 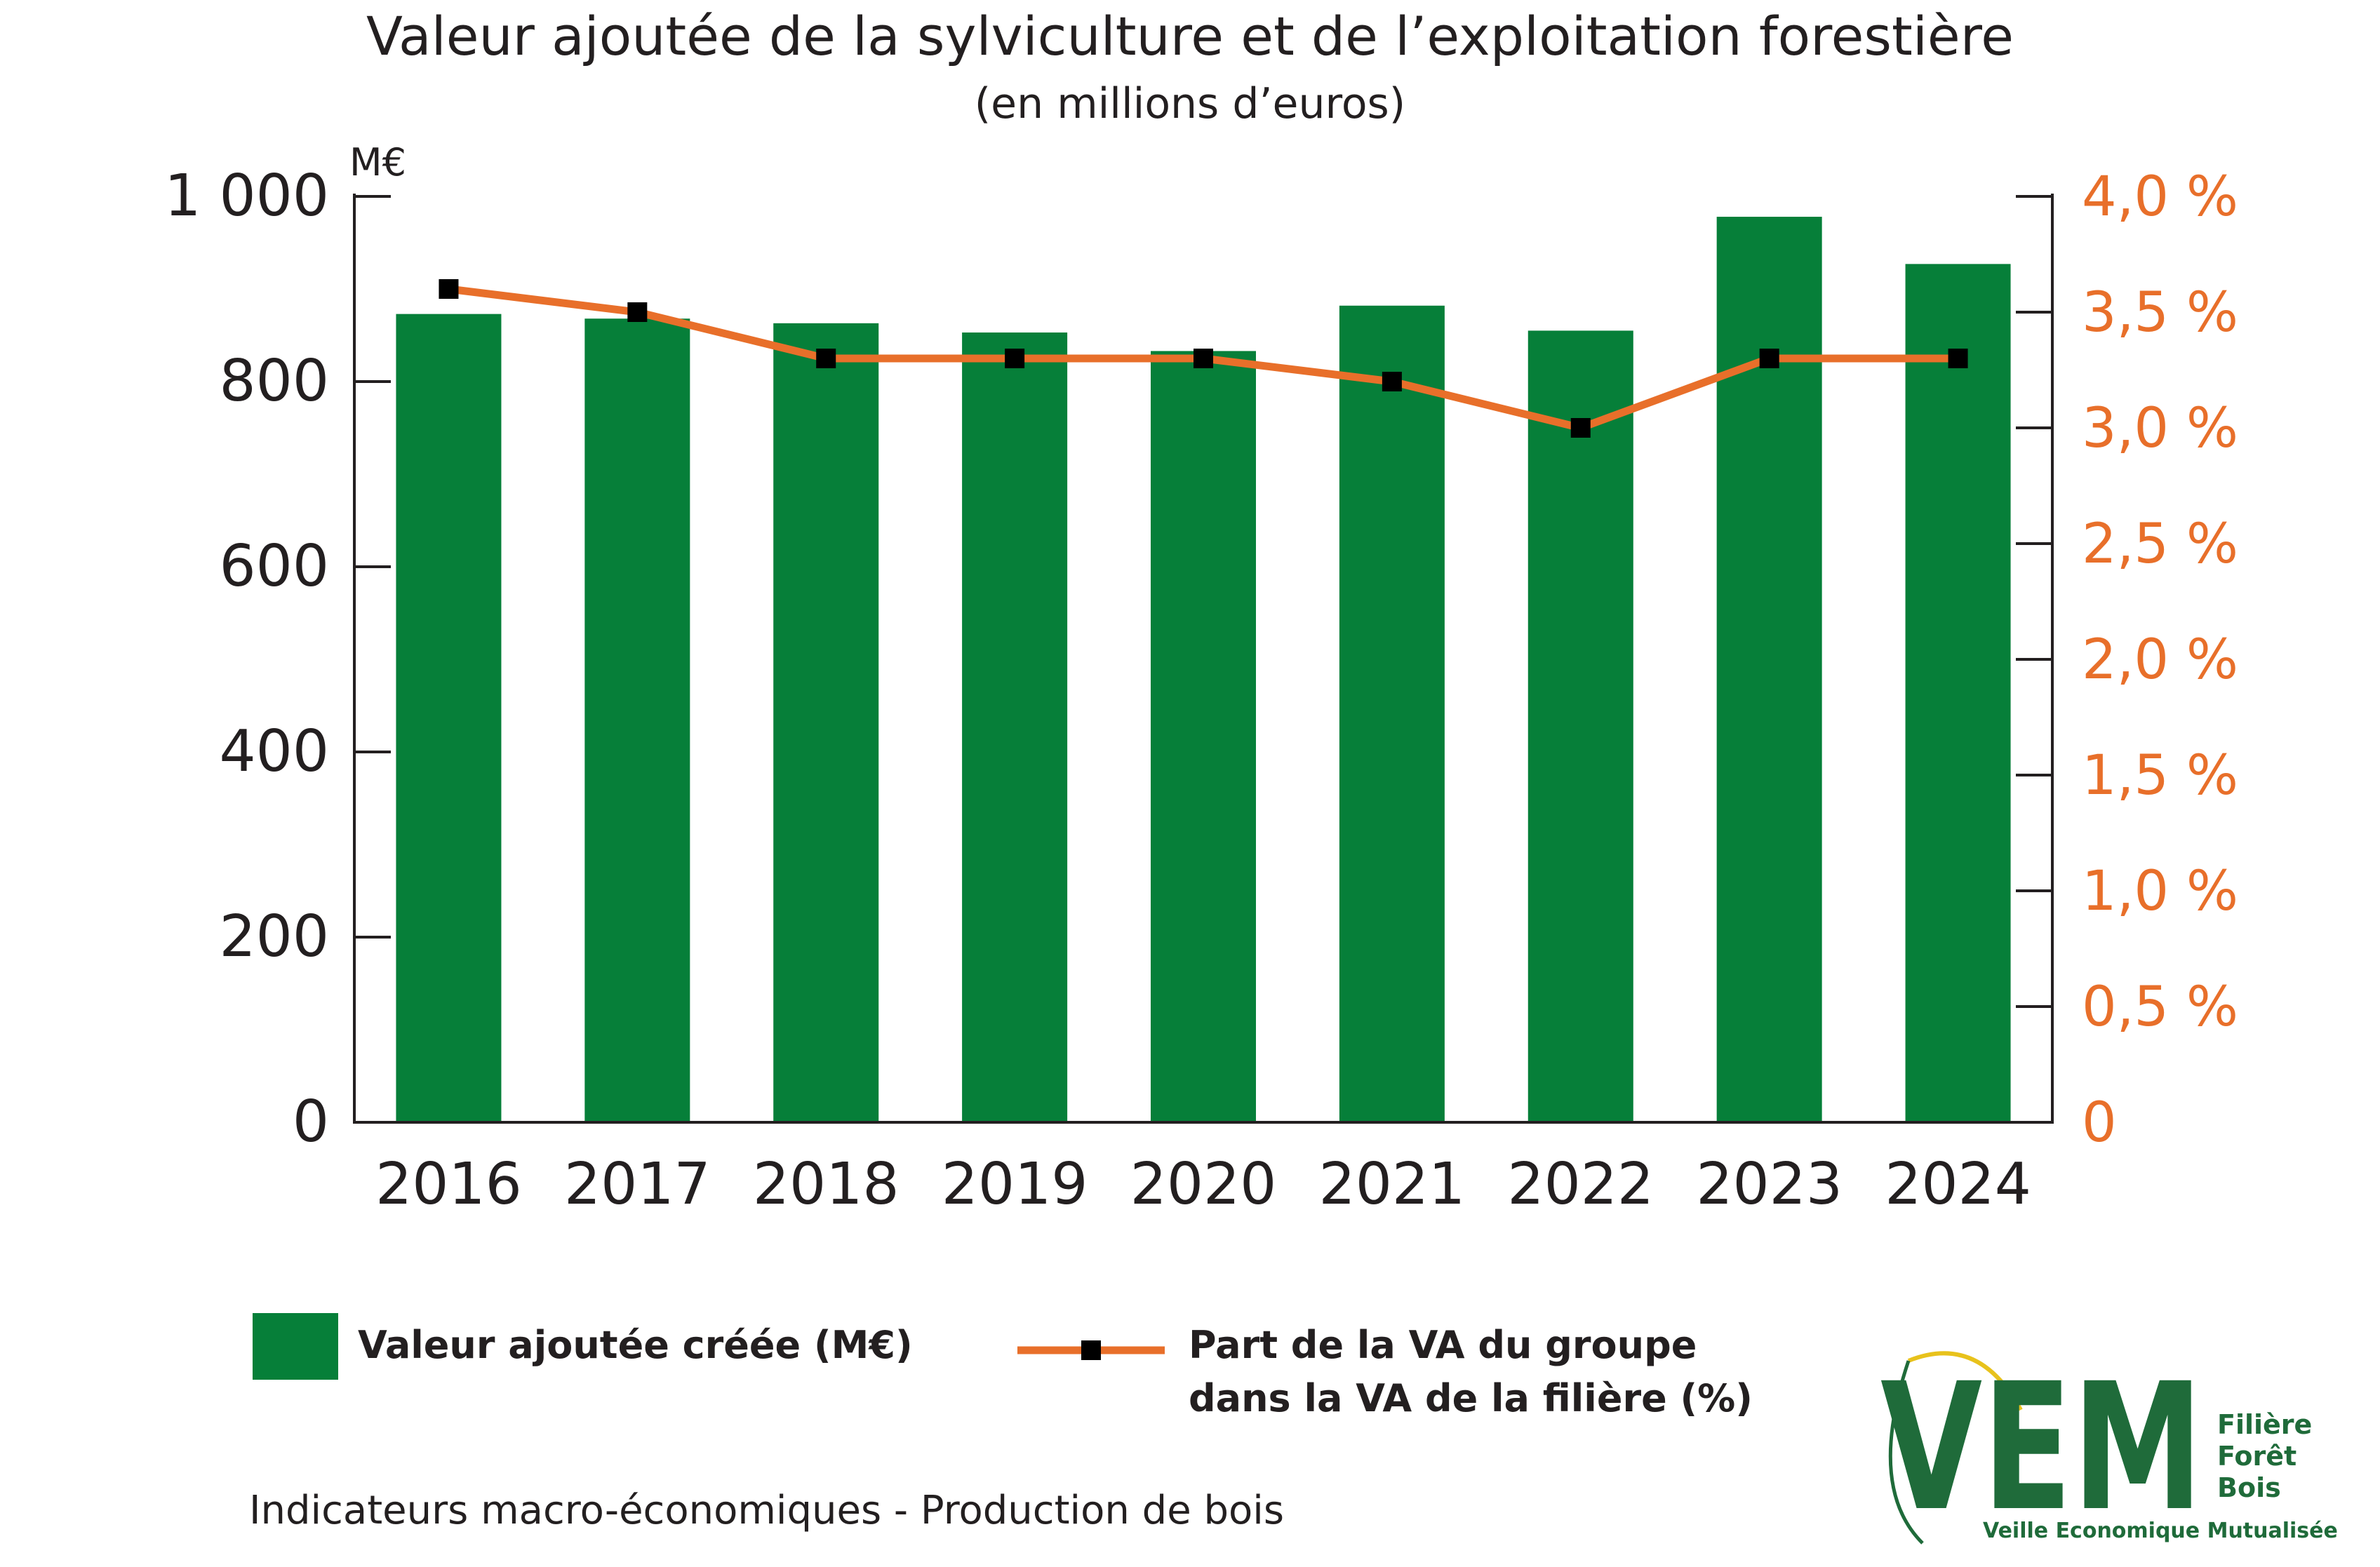 I want to click on share-line-series, so click(x=1204, y=358).